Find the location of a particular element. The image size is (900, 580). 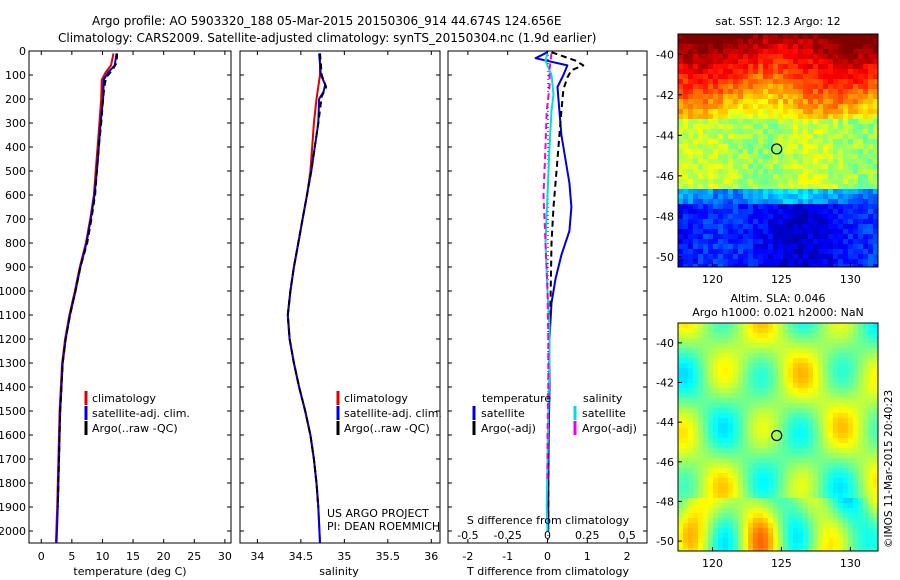

legend-header-salinity: salinity is located at coordinates (603, 398).